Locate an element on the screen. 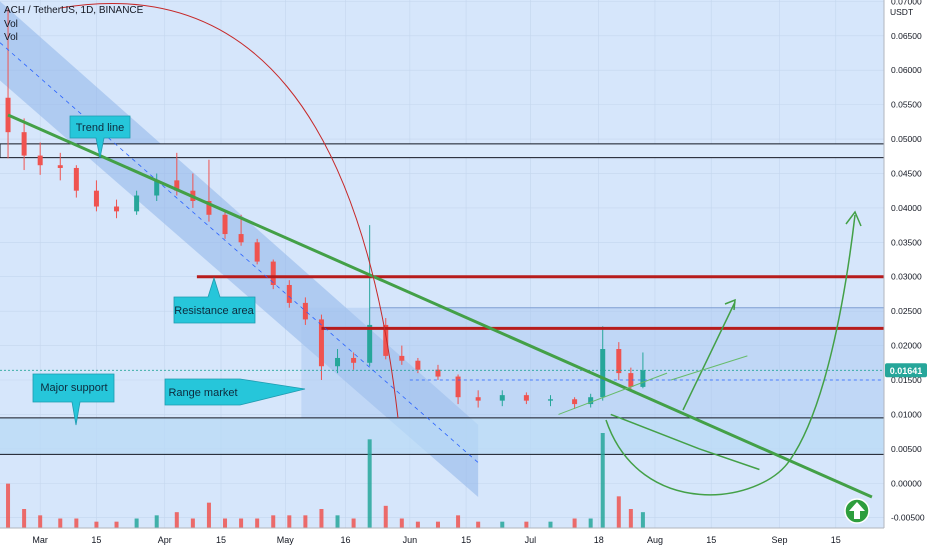 The image size is (932, 550). rising-support-line is located at coordinates (613, 393).